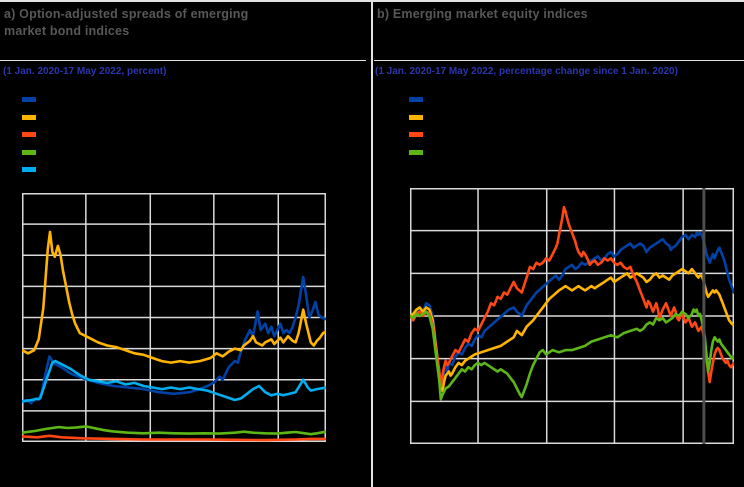 This screenshot has height=487, width=744. I want to click on series-line-gold, so click(174, 297).